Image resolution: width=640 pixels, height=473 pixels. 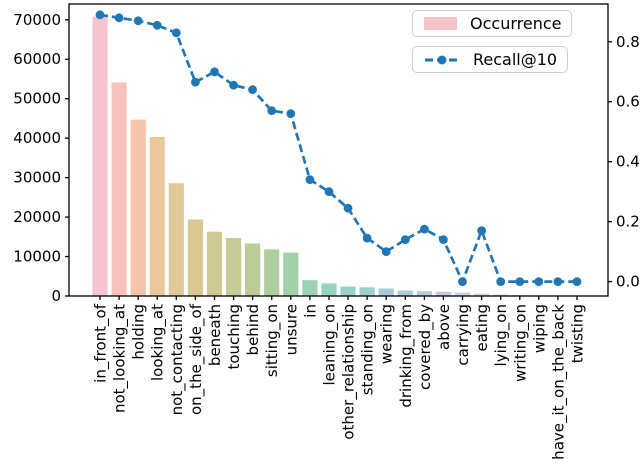 What do you see at coordinates (349, 372) in the screenshot?
I see `x-tick-label: other_relationship` at bounding box center [349, 372].